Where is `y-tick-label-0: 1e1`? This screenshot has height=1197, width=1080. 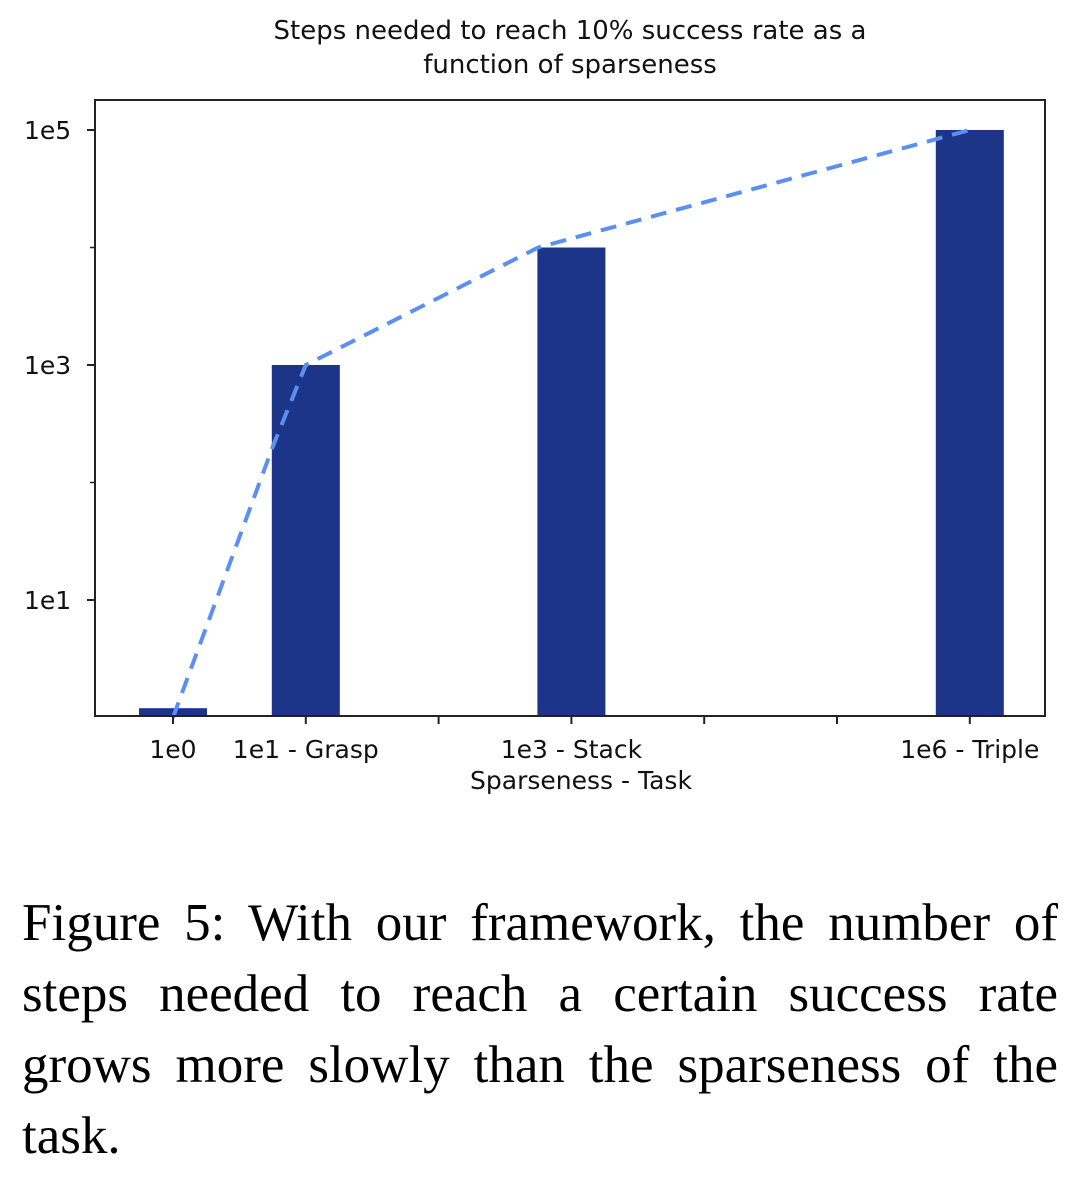
y-tick-label-0: 1e1 is located at coordinates (47, 600).